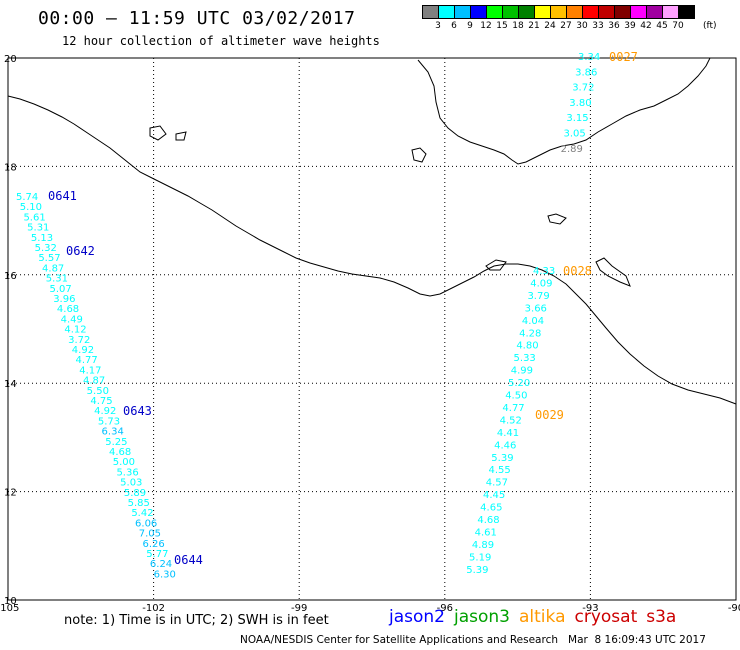  I want to click on swh-value: 5.85, so click(139, 503).